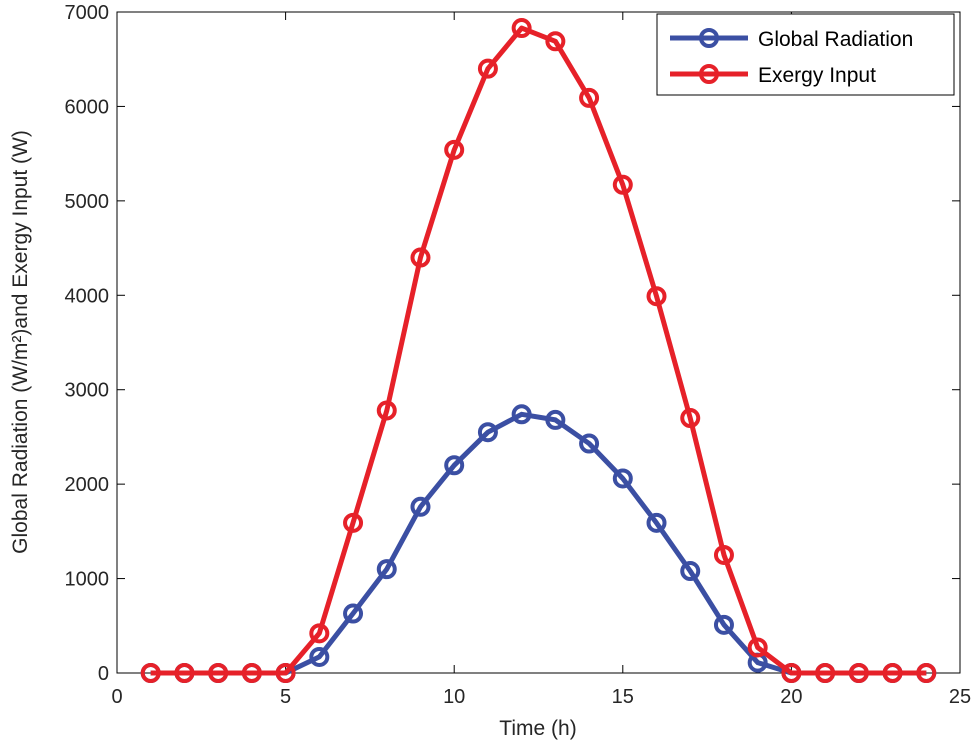 This screenshot has width=975, height=743. Describe the element at coordinates (537, 728) in the screenshot. I see `x-axis-label: Time (h)` at that location.